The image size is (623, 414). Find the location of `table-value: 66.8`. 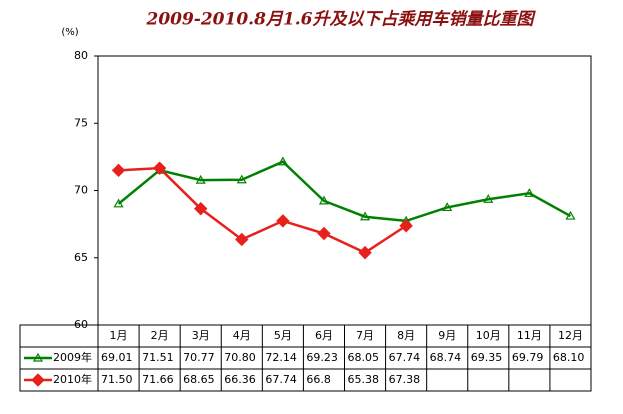

table-value: 66.8 is located at coordinates (318, 379).